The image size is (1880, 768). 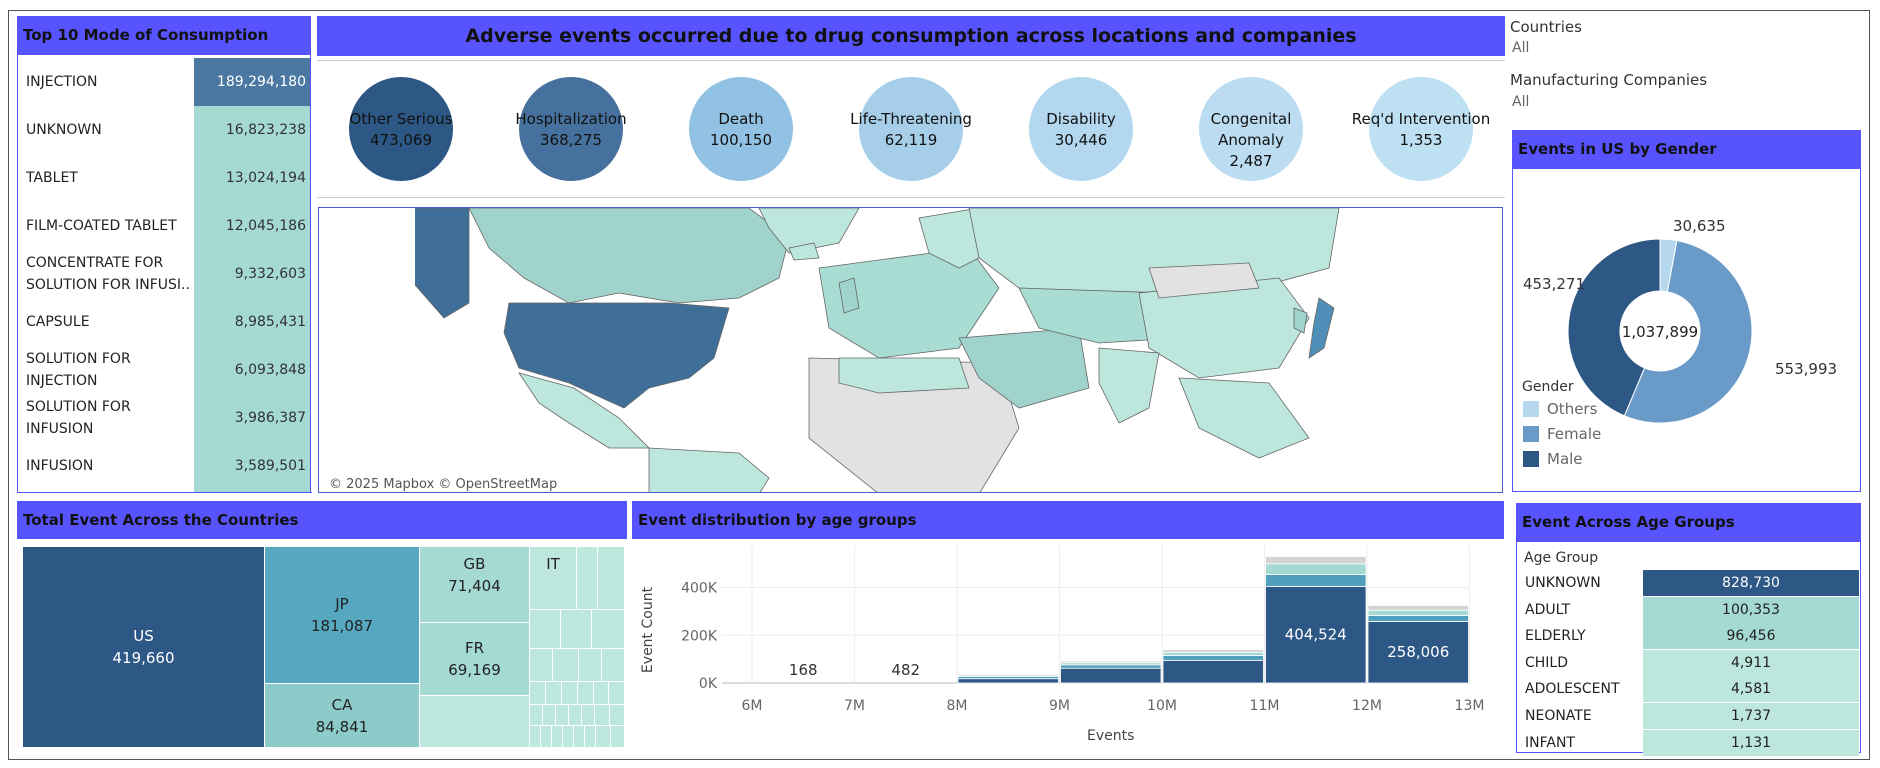 I want to click on outcome-text: Disability 30,446, so click(x=1081, y=130).